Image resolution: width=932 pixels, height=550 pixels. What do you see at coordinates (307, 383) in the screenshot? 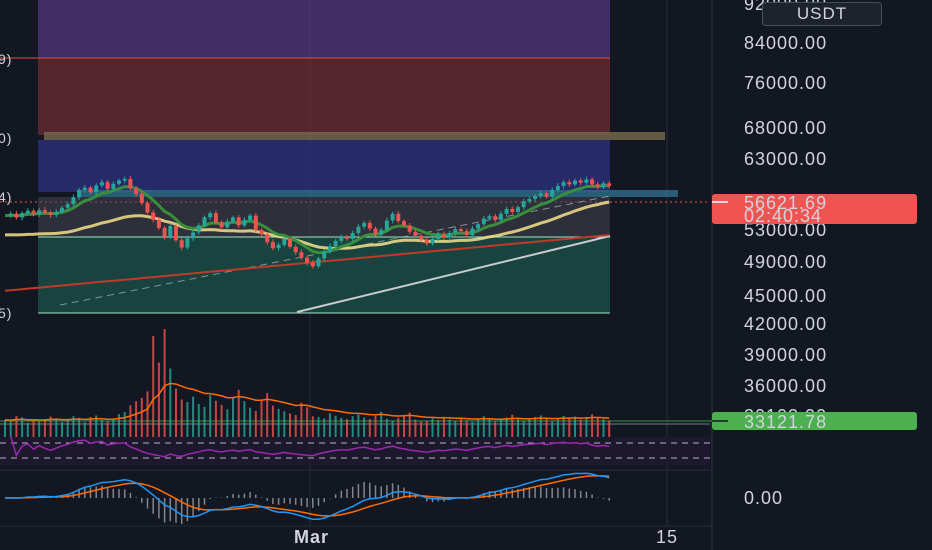
I see `volume-bars` at bounding box center [307, 383].